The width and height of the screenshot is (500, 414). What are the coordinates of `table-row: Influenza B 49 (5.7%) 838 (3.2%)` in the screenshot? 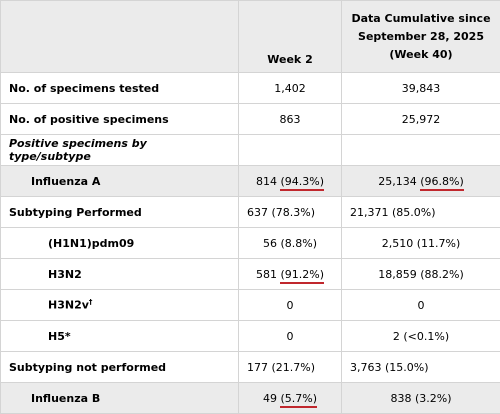 It's located at (250, 398).